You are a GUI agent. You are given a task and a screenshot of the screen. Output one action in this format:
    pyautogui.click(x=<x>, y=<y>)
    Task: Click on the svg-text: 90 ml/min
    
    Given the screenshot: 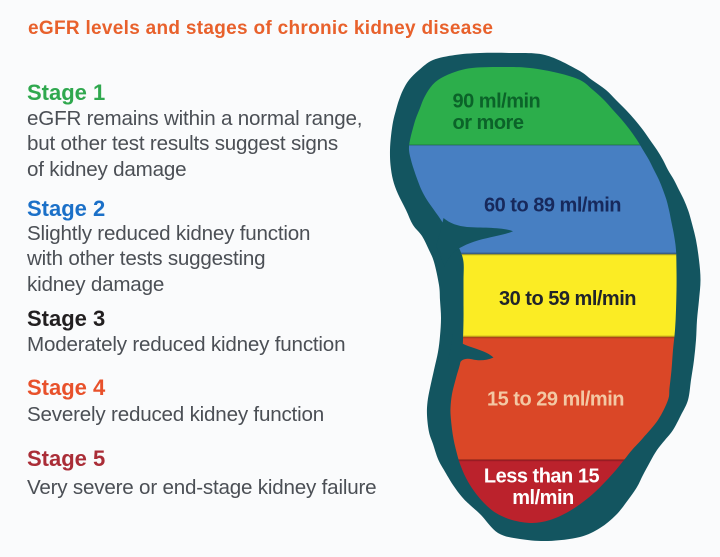 What is the action you would take?
    pyautogui.click(x=497, y=102)
    